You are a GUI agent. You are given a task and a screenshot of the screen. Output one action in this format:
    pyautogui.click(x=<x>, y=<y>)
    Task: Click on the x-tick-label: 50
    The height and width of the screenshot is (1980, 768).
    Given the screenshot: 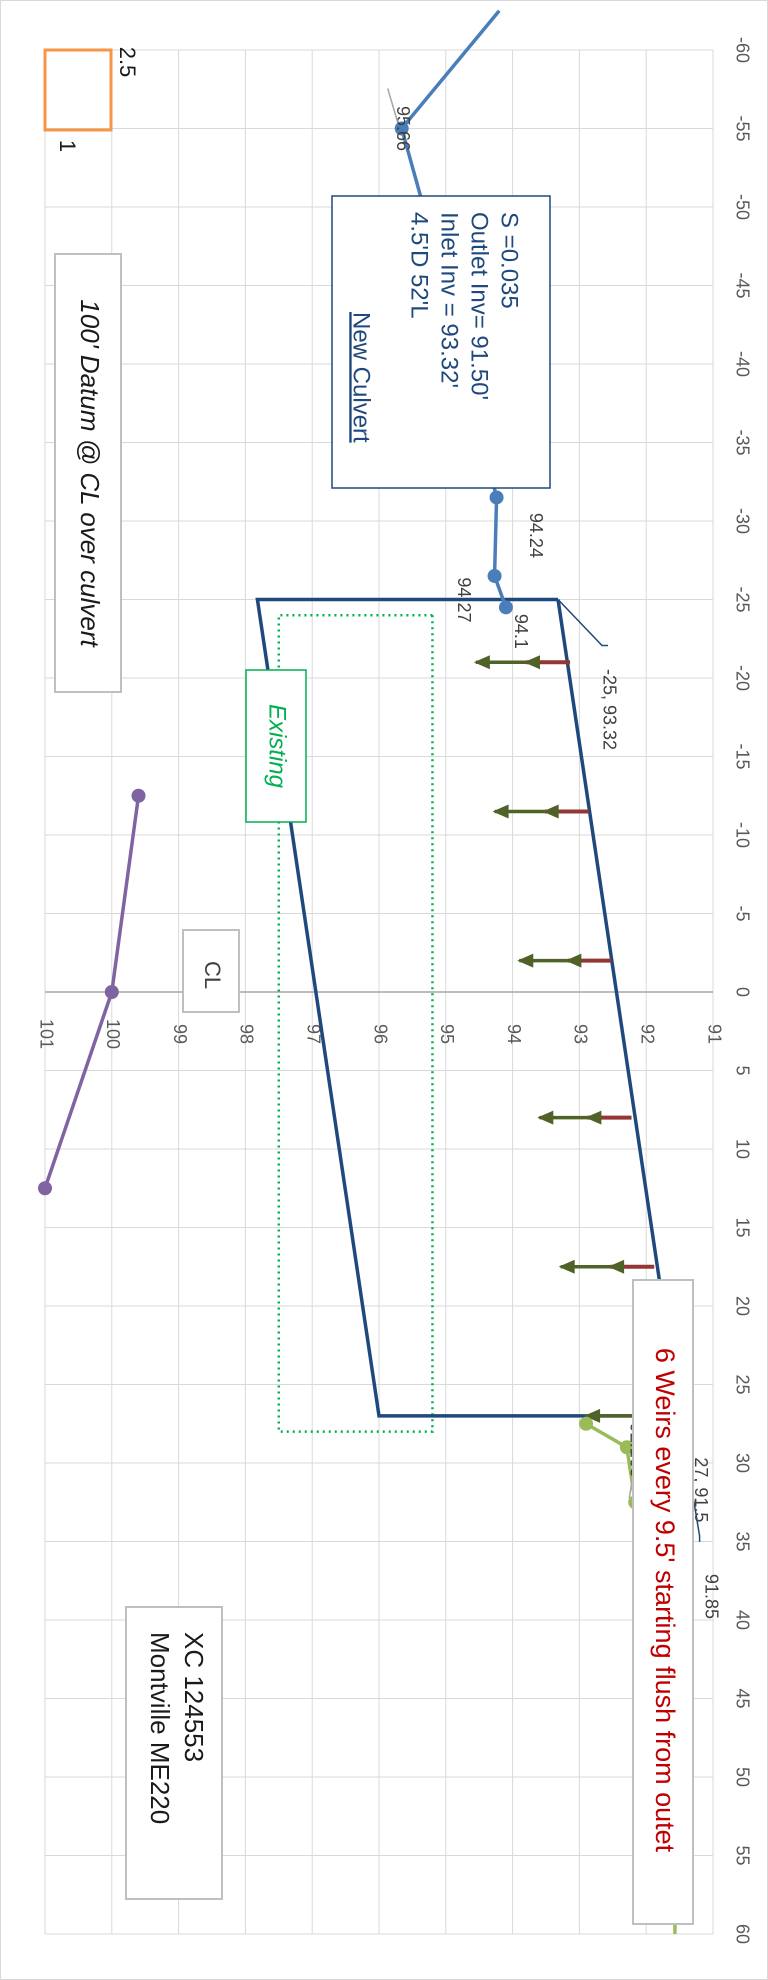 What is the action you would take?
    pyautogui.click(x=742, y=1777)
    